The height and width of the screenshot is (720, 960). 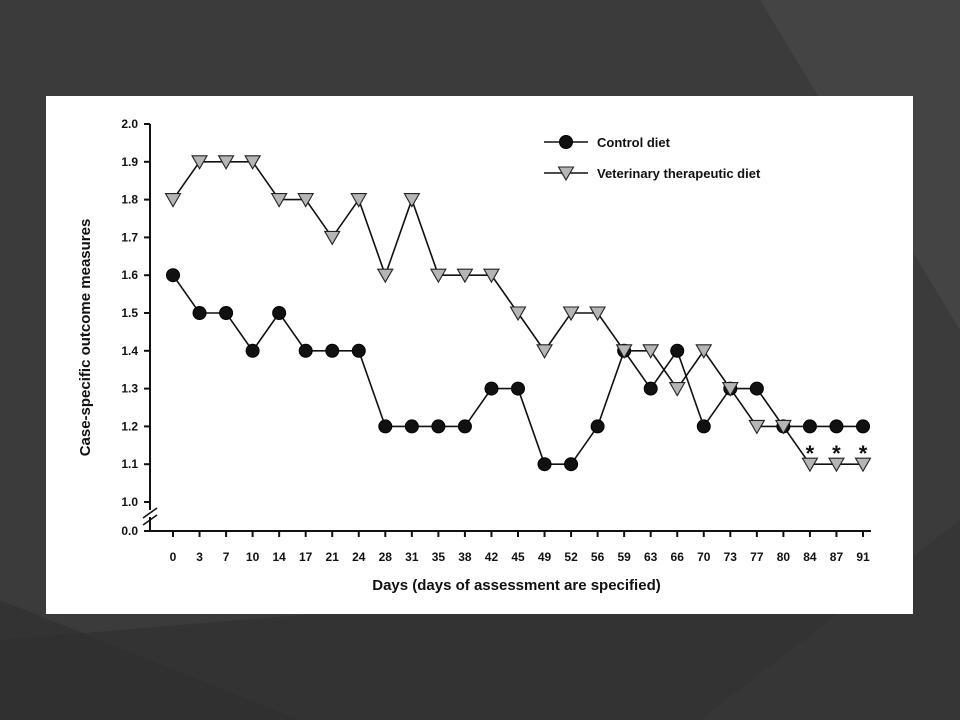 I want to click on x-tick-label: 45, so click(x=518, y=557).